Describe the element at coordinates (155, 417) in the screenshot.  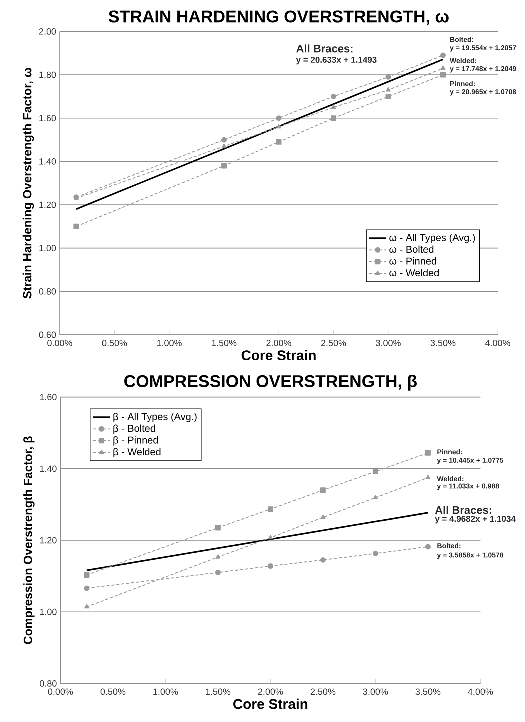
I see `legend-label: β - All Types (Avg.)` at that location.